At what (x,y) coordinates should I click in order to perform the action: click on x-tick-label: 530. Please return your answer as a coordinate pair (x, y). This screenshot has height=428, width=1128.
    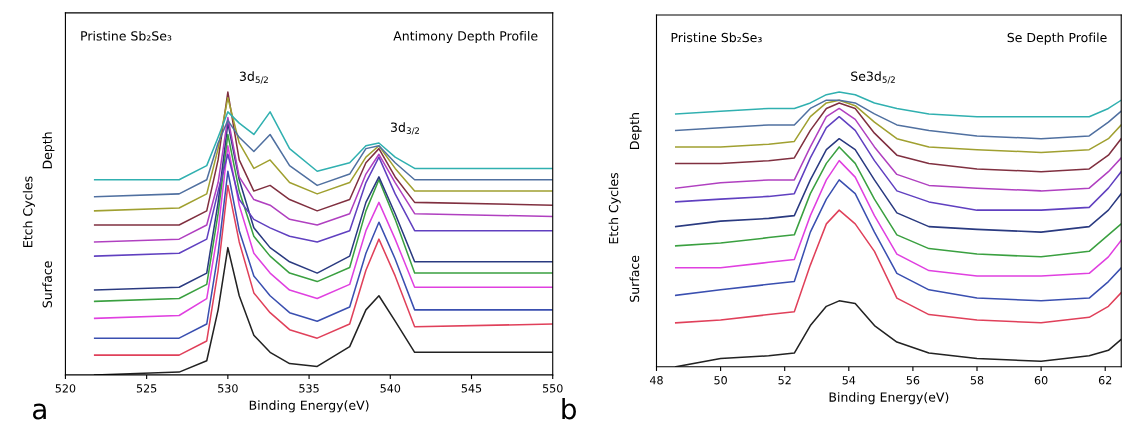
    Looking at the image, I should click on (228, 388).